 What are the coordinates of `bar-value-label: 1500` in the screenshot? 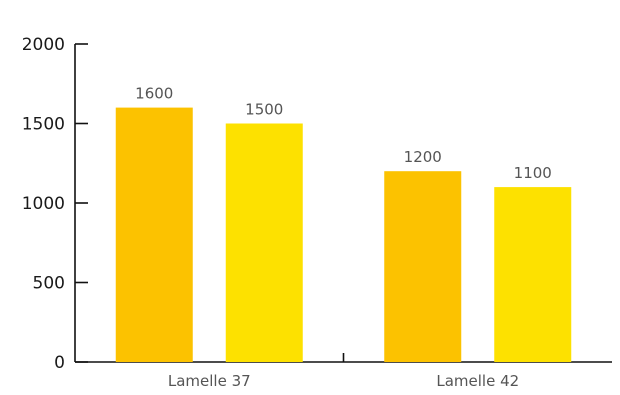 It's located at (264, 110).